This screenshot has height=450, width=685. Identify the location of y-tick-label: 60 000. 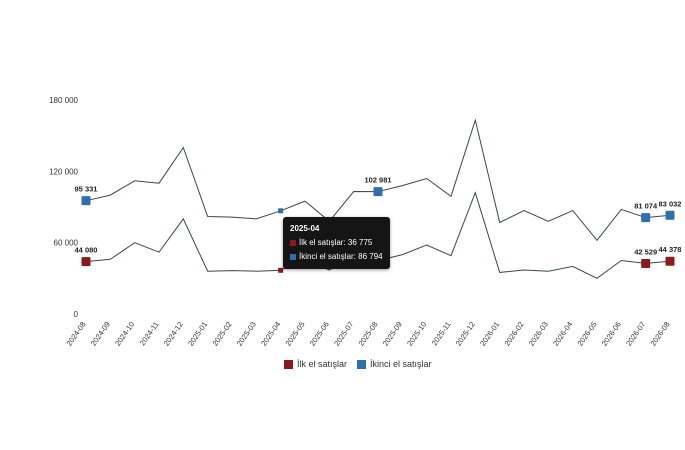
(66, 243).